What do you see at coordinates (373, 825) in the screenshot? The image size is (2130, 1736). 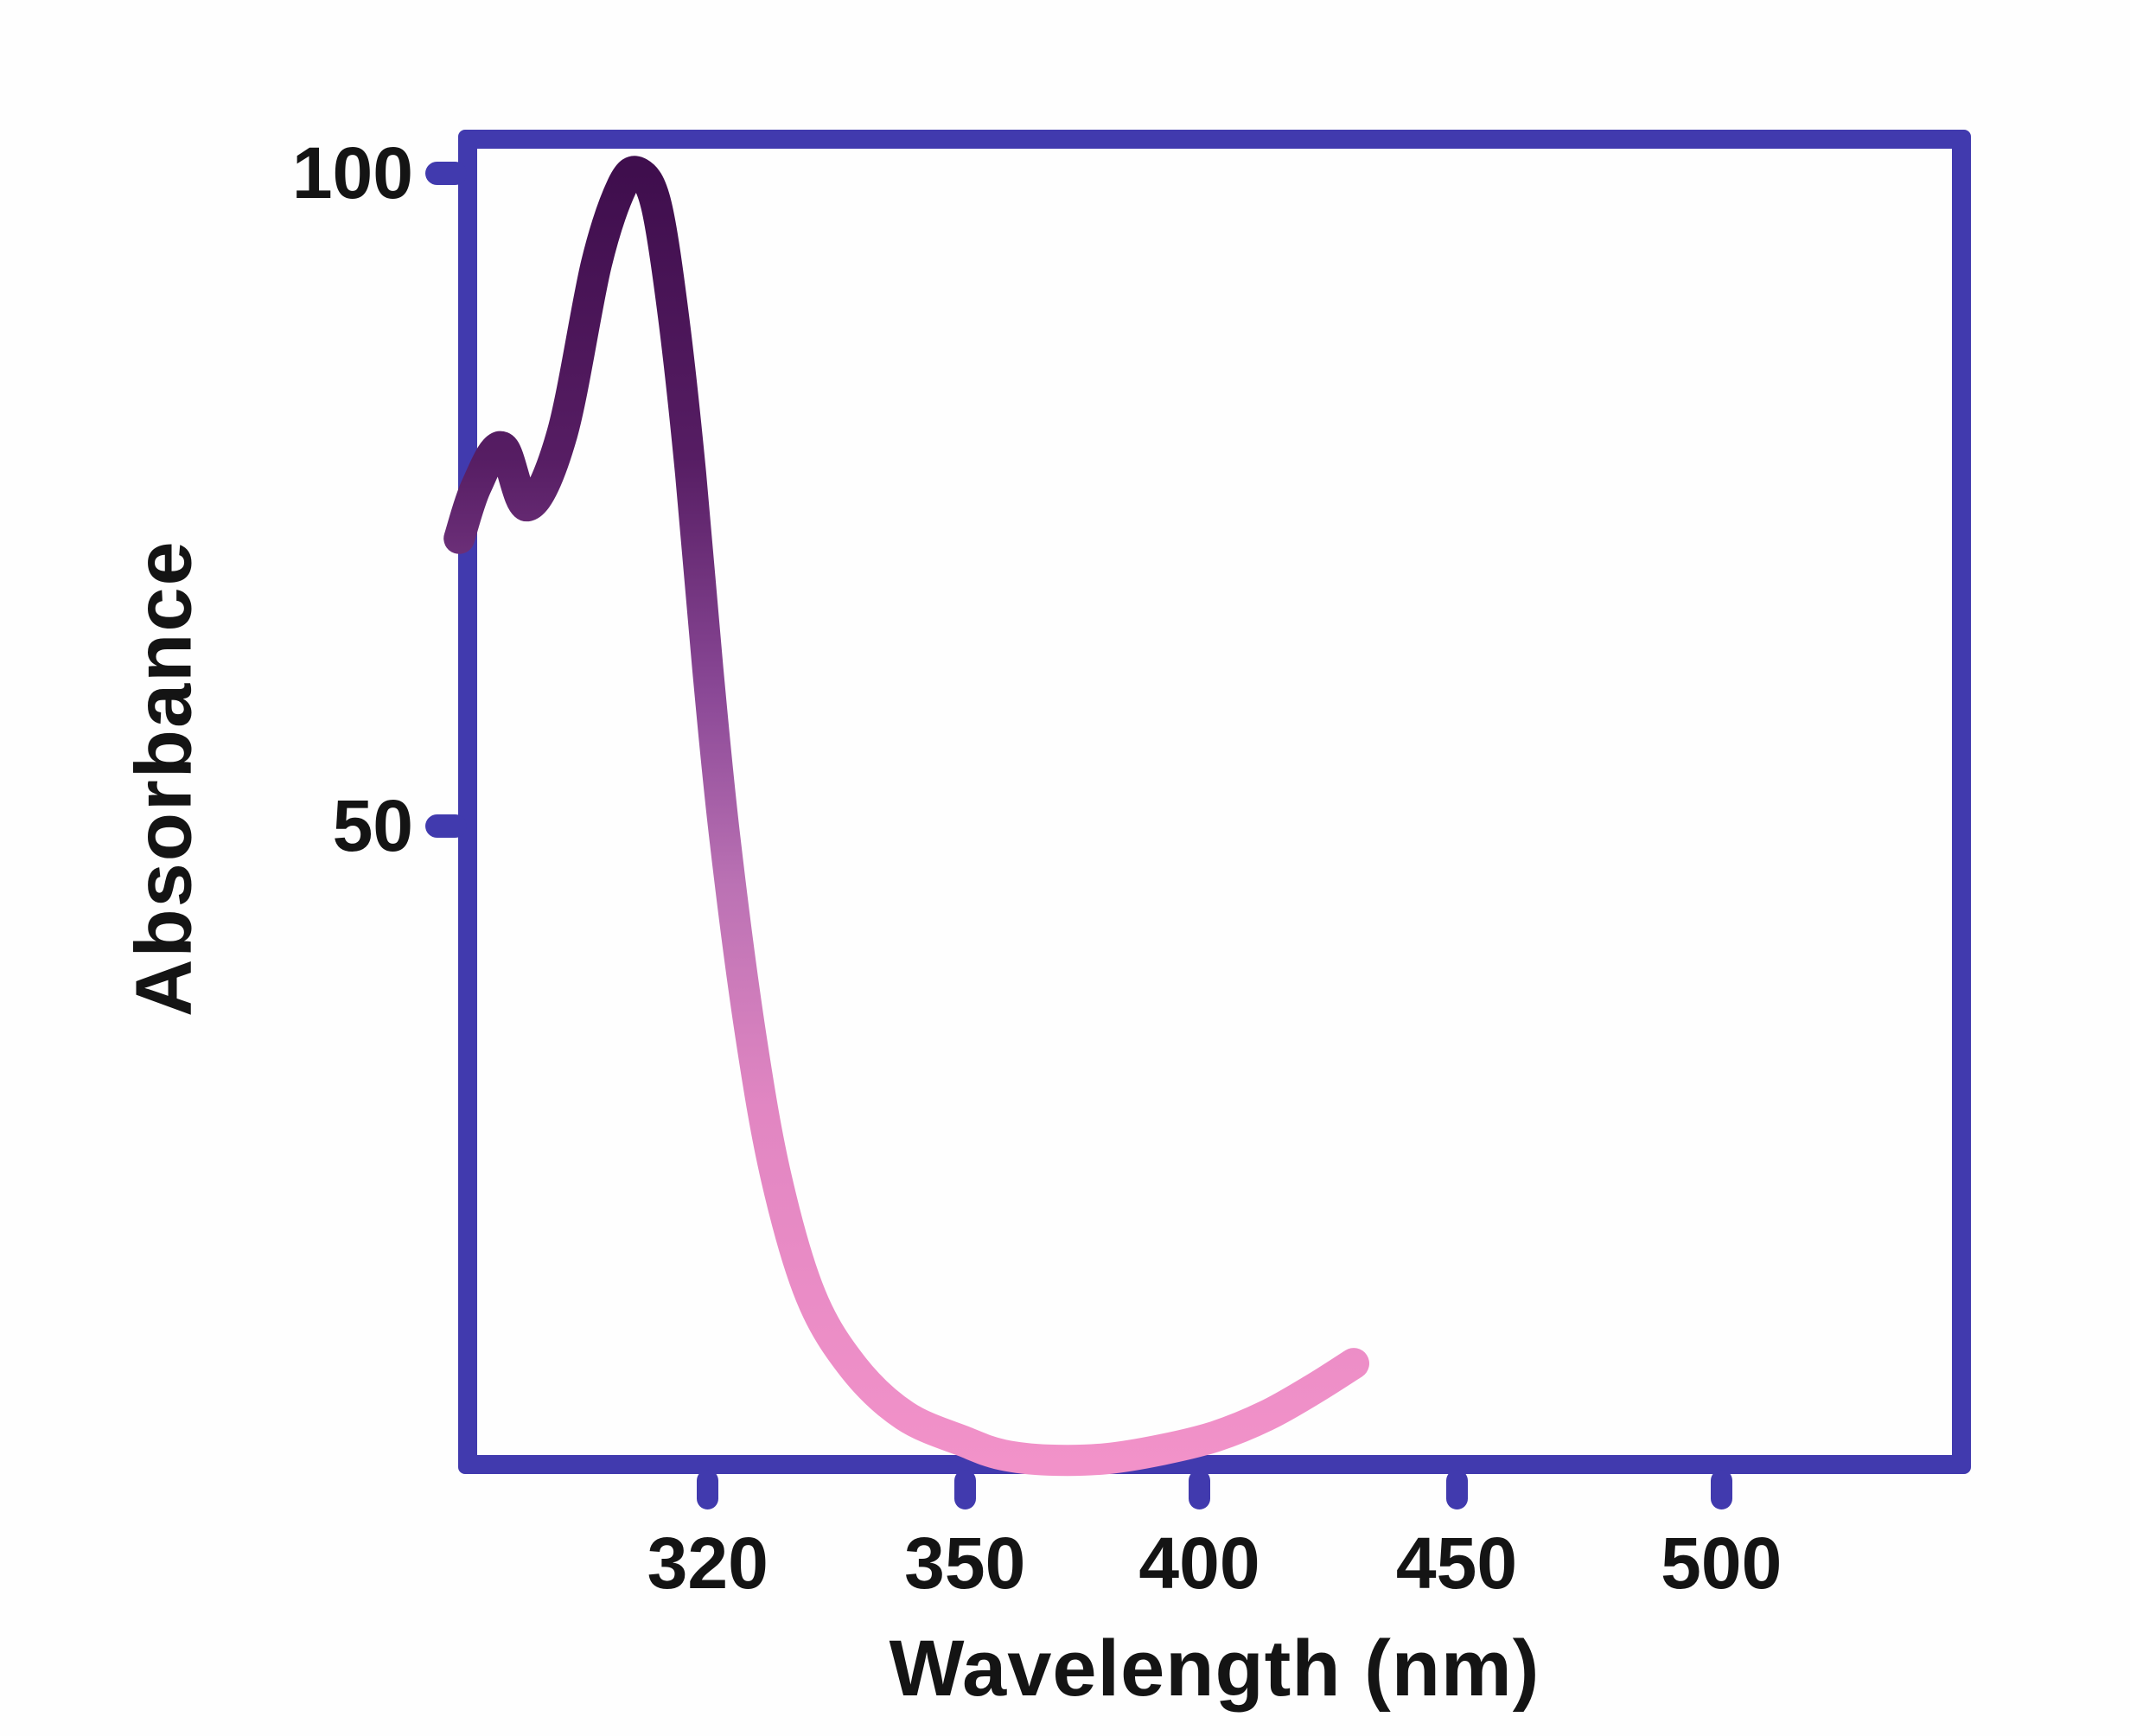 I see `y-tick-label: 50` at bounding box center [373, 825].